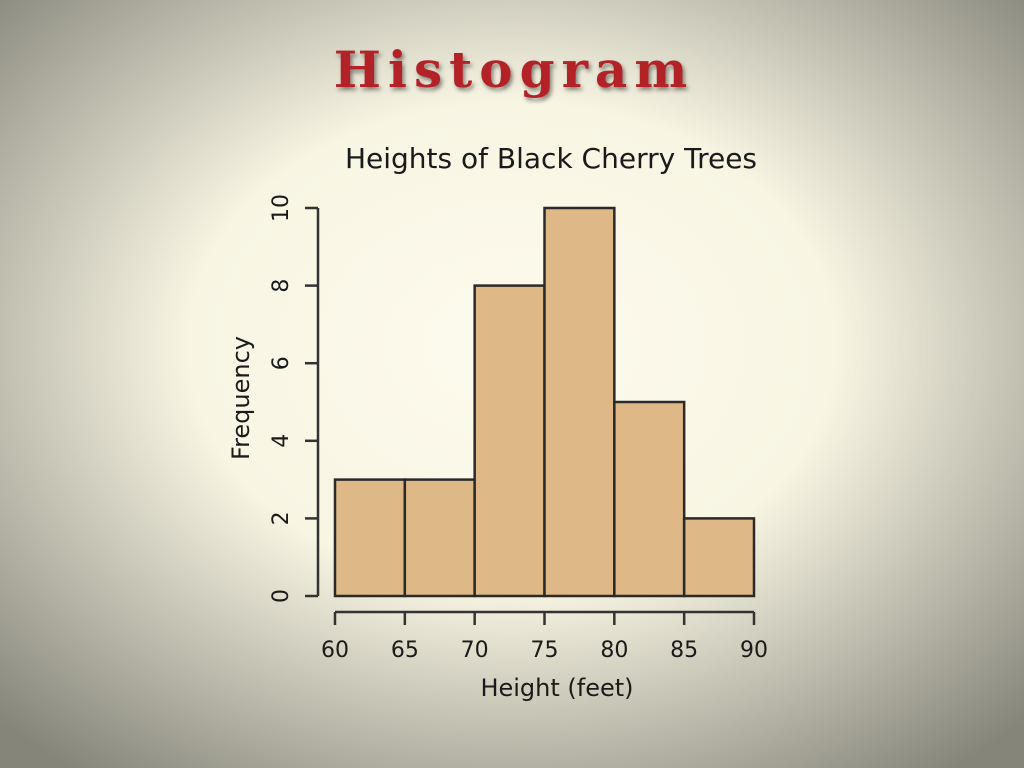 This screenshot has height=768, width=1024. Describe the element at coordinates (684, 650) in the screenshot. I see `x-tick-label: 85` at that location.